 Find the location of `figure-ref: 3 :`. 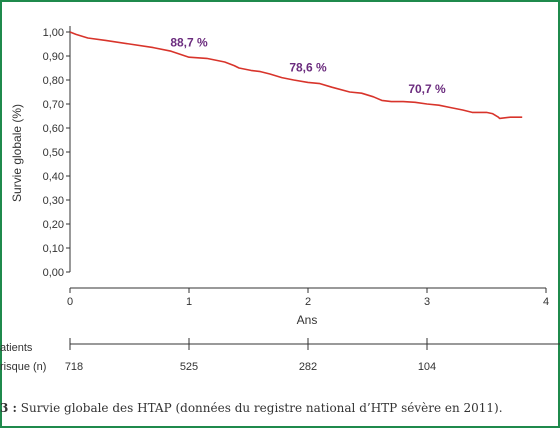

figure-ref: 3 : is located at coordinates (8, 408).